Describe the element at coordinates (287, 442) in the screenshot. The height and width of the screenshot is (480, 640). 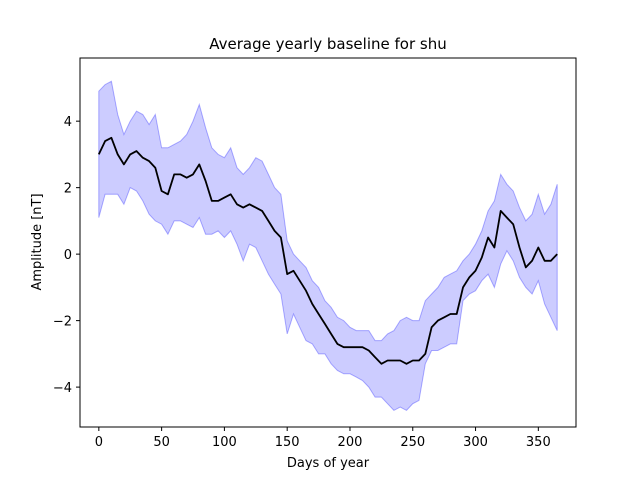
I see `x-tick-label: 150` at that location.